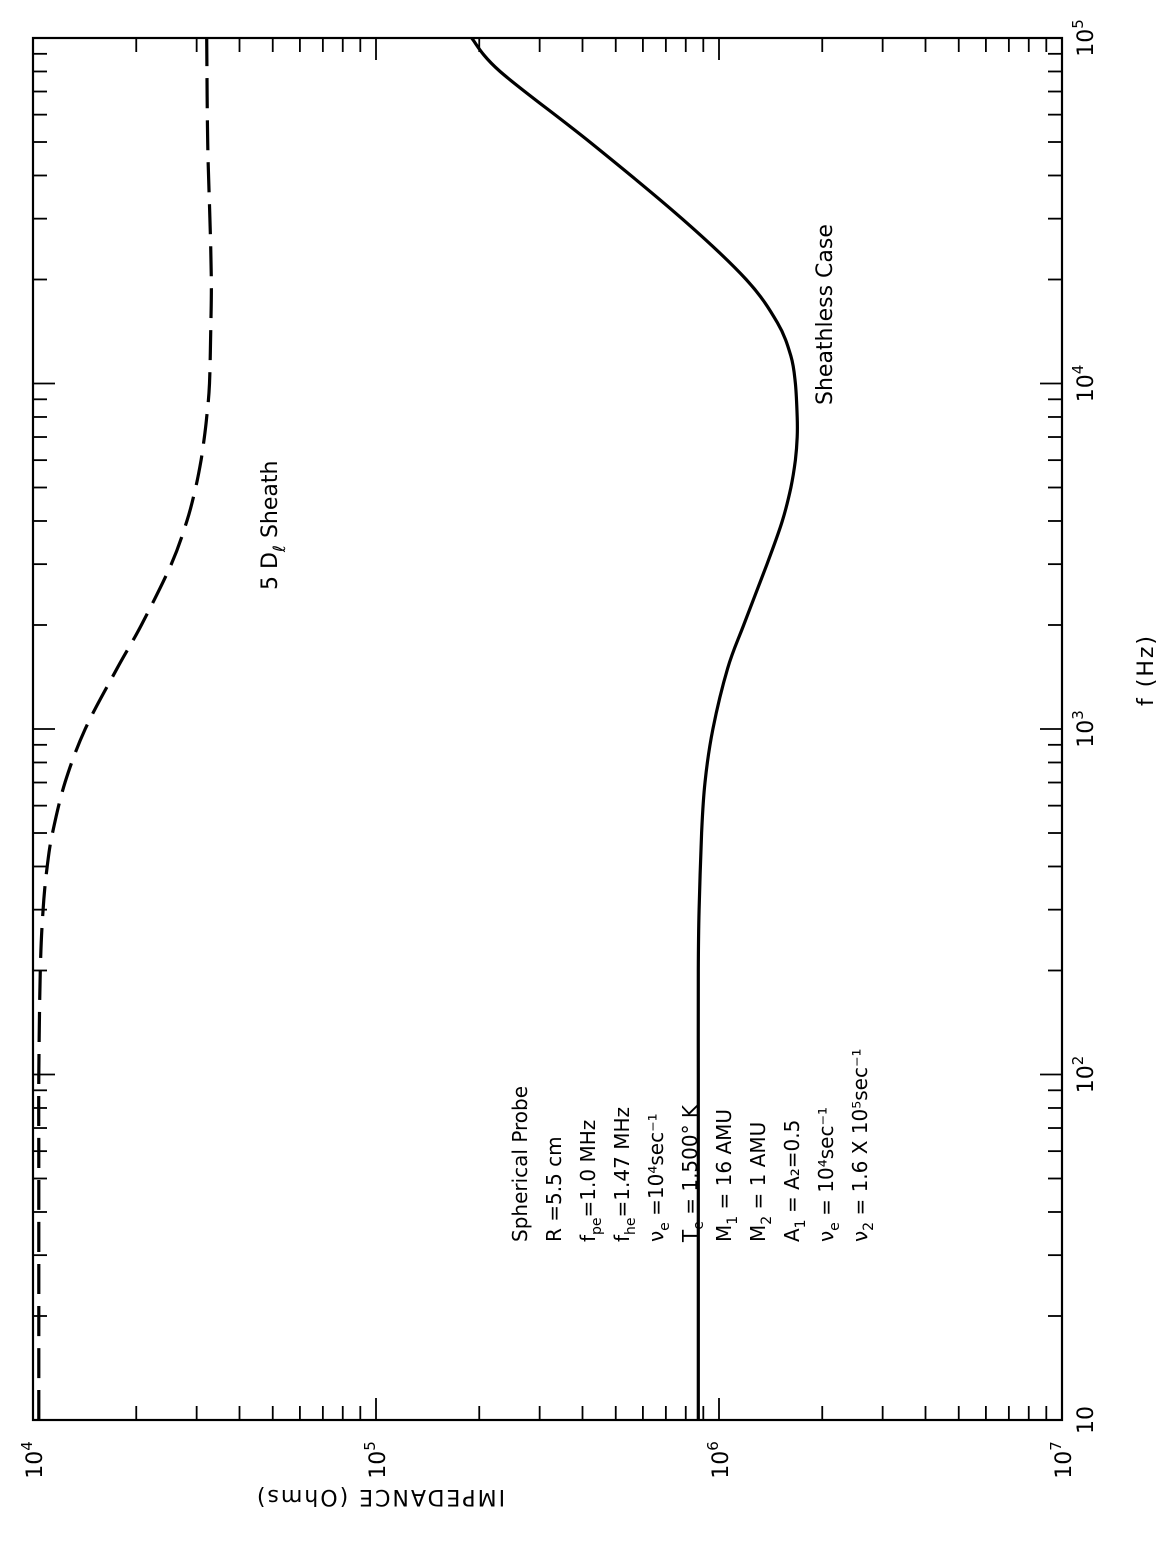 Image resolution: width=1164 pixels, height=1547 pixels. What do you see at coordinates (860, 1134) in the screenshot?
I see `parameter-value: = 1.6 X 10⁵sec⁻¹` at bounding box center [860, 1134].